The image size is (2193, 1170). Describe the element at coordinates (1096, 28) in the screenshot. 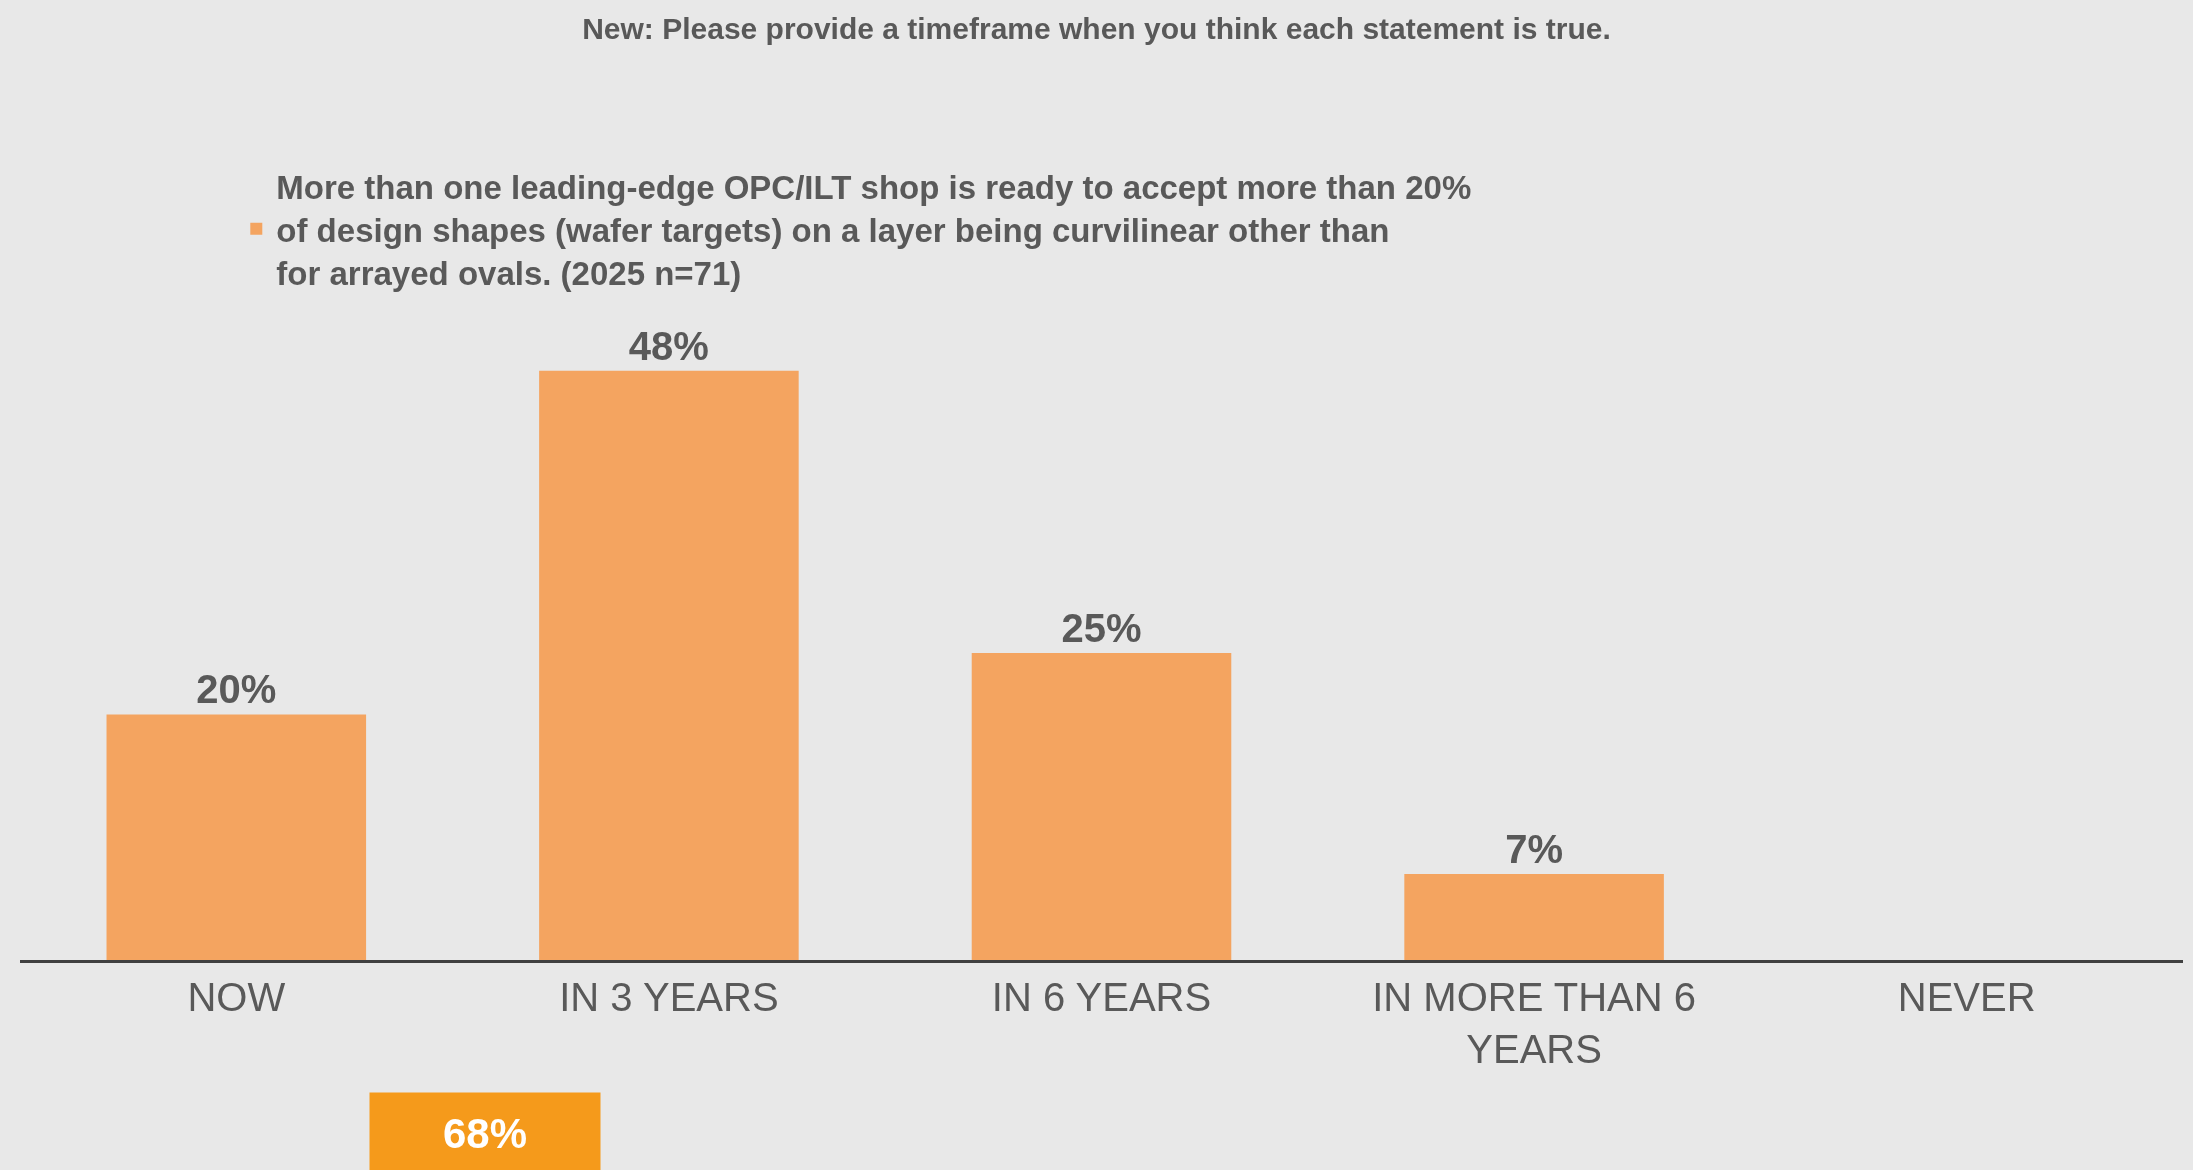

I see `chart-title: New: Please provide a timeframe when you think each statement is true.` at that location.